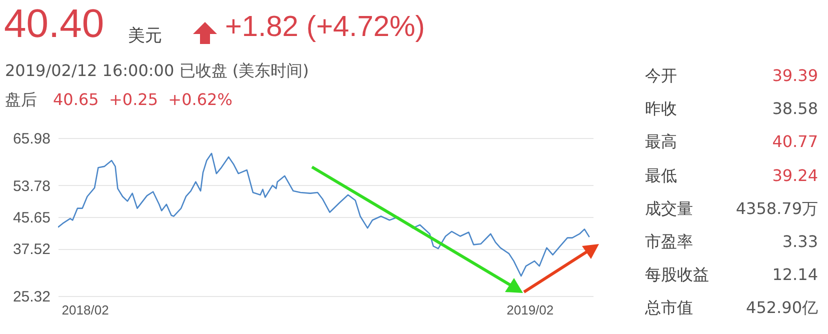 The height and width of the screenshot is (334, 828). Describe the element at coordinates (31, 186) in the screenshot. I see `y-tick-label: 53.78` at that location.